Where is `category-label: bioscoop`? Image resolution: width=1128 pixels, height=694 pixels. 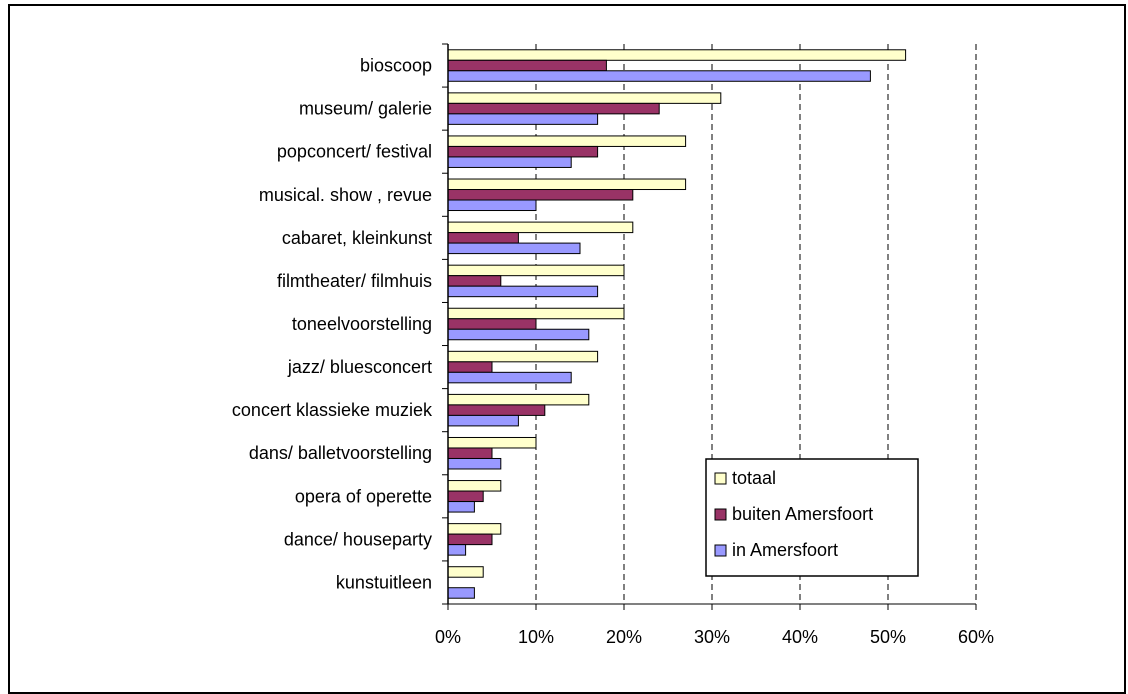 category-label: bioscoop is located at coordinates (396, 66).